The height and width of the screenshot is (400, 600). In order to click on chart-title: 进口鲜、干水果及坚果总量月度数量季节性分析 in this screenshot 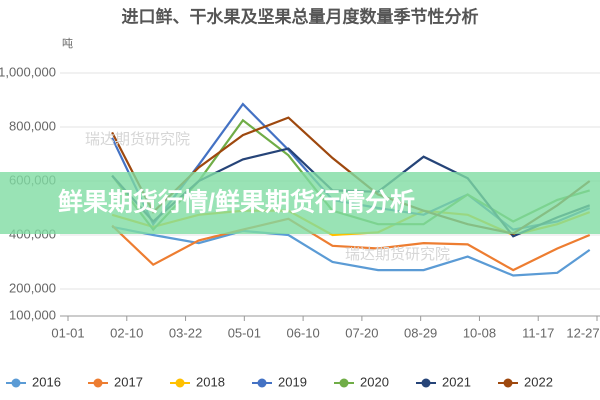, I will do `click(300, 16)`.